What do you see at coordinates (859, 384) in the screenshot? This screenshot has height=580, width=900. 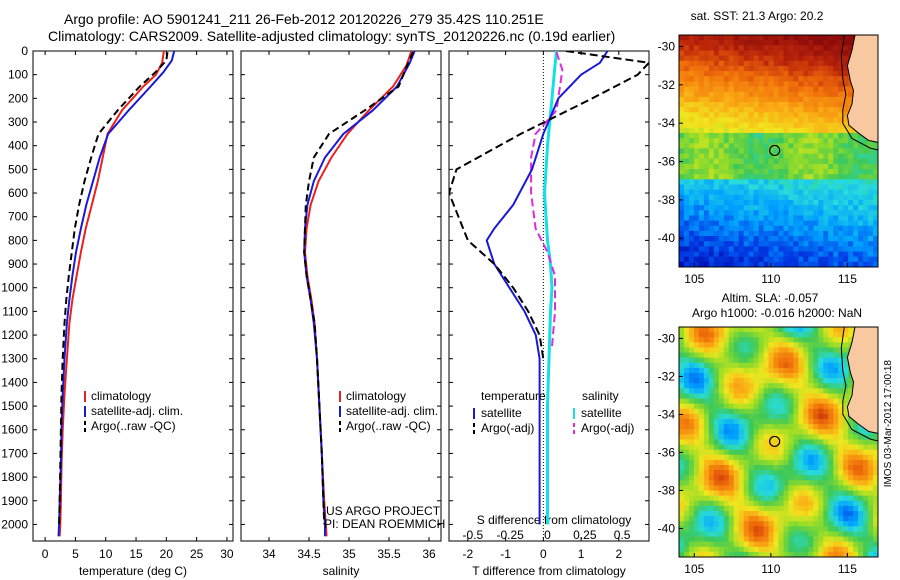 I see `sla-shelf-contour` at bounding box center [859, 384].